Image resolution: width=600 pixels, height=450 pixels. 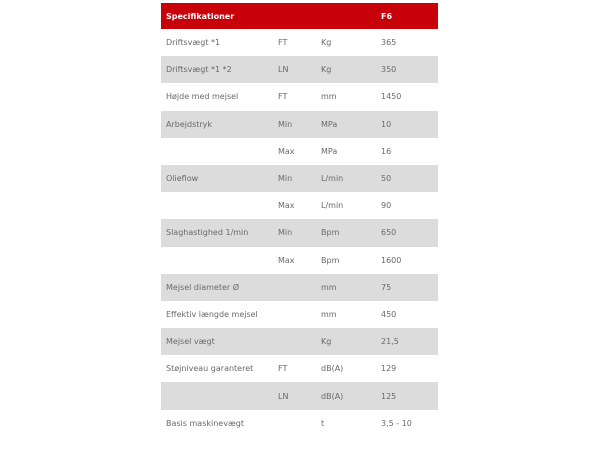 What do you see at coordinates (210, 369) in the screenshot?
I see `cell-spec-name: Støjniveau garanteret` at bounding box center [210, 369].